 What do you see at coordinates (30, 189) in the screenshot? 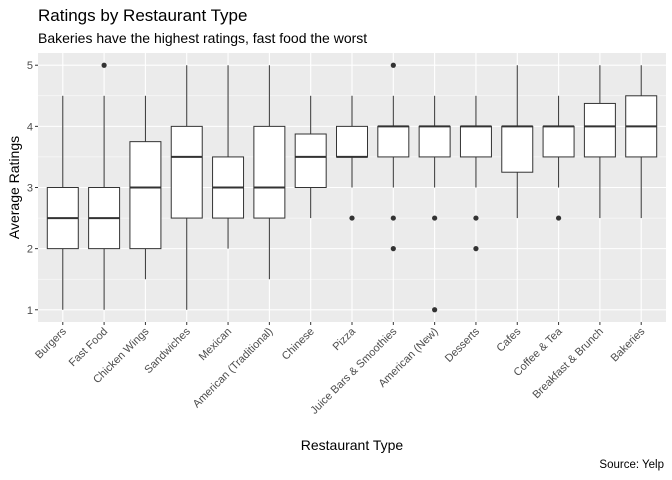
I see `y-tick-label: 3` at bounding box center [30, 189].